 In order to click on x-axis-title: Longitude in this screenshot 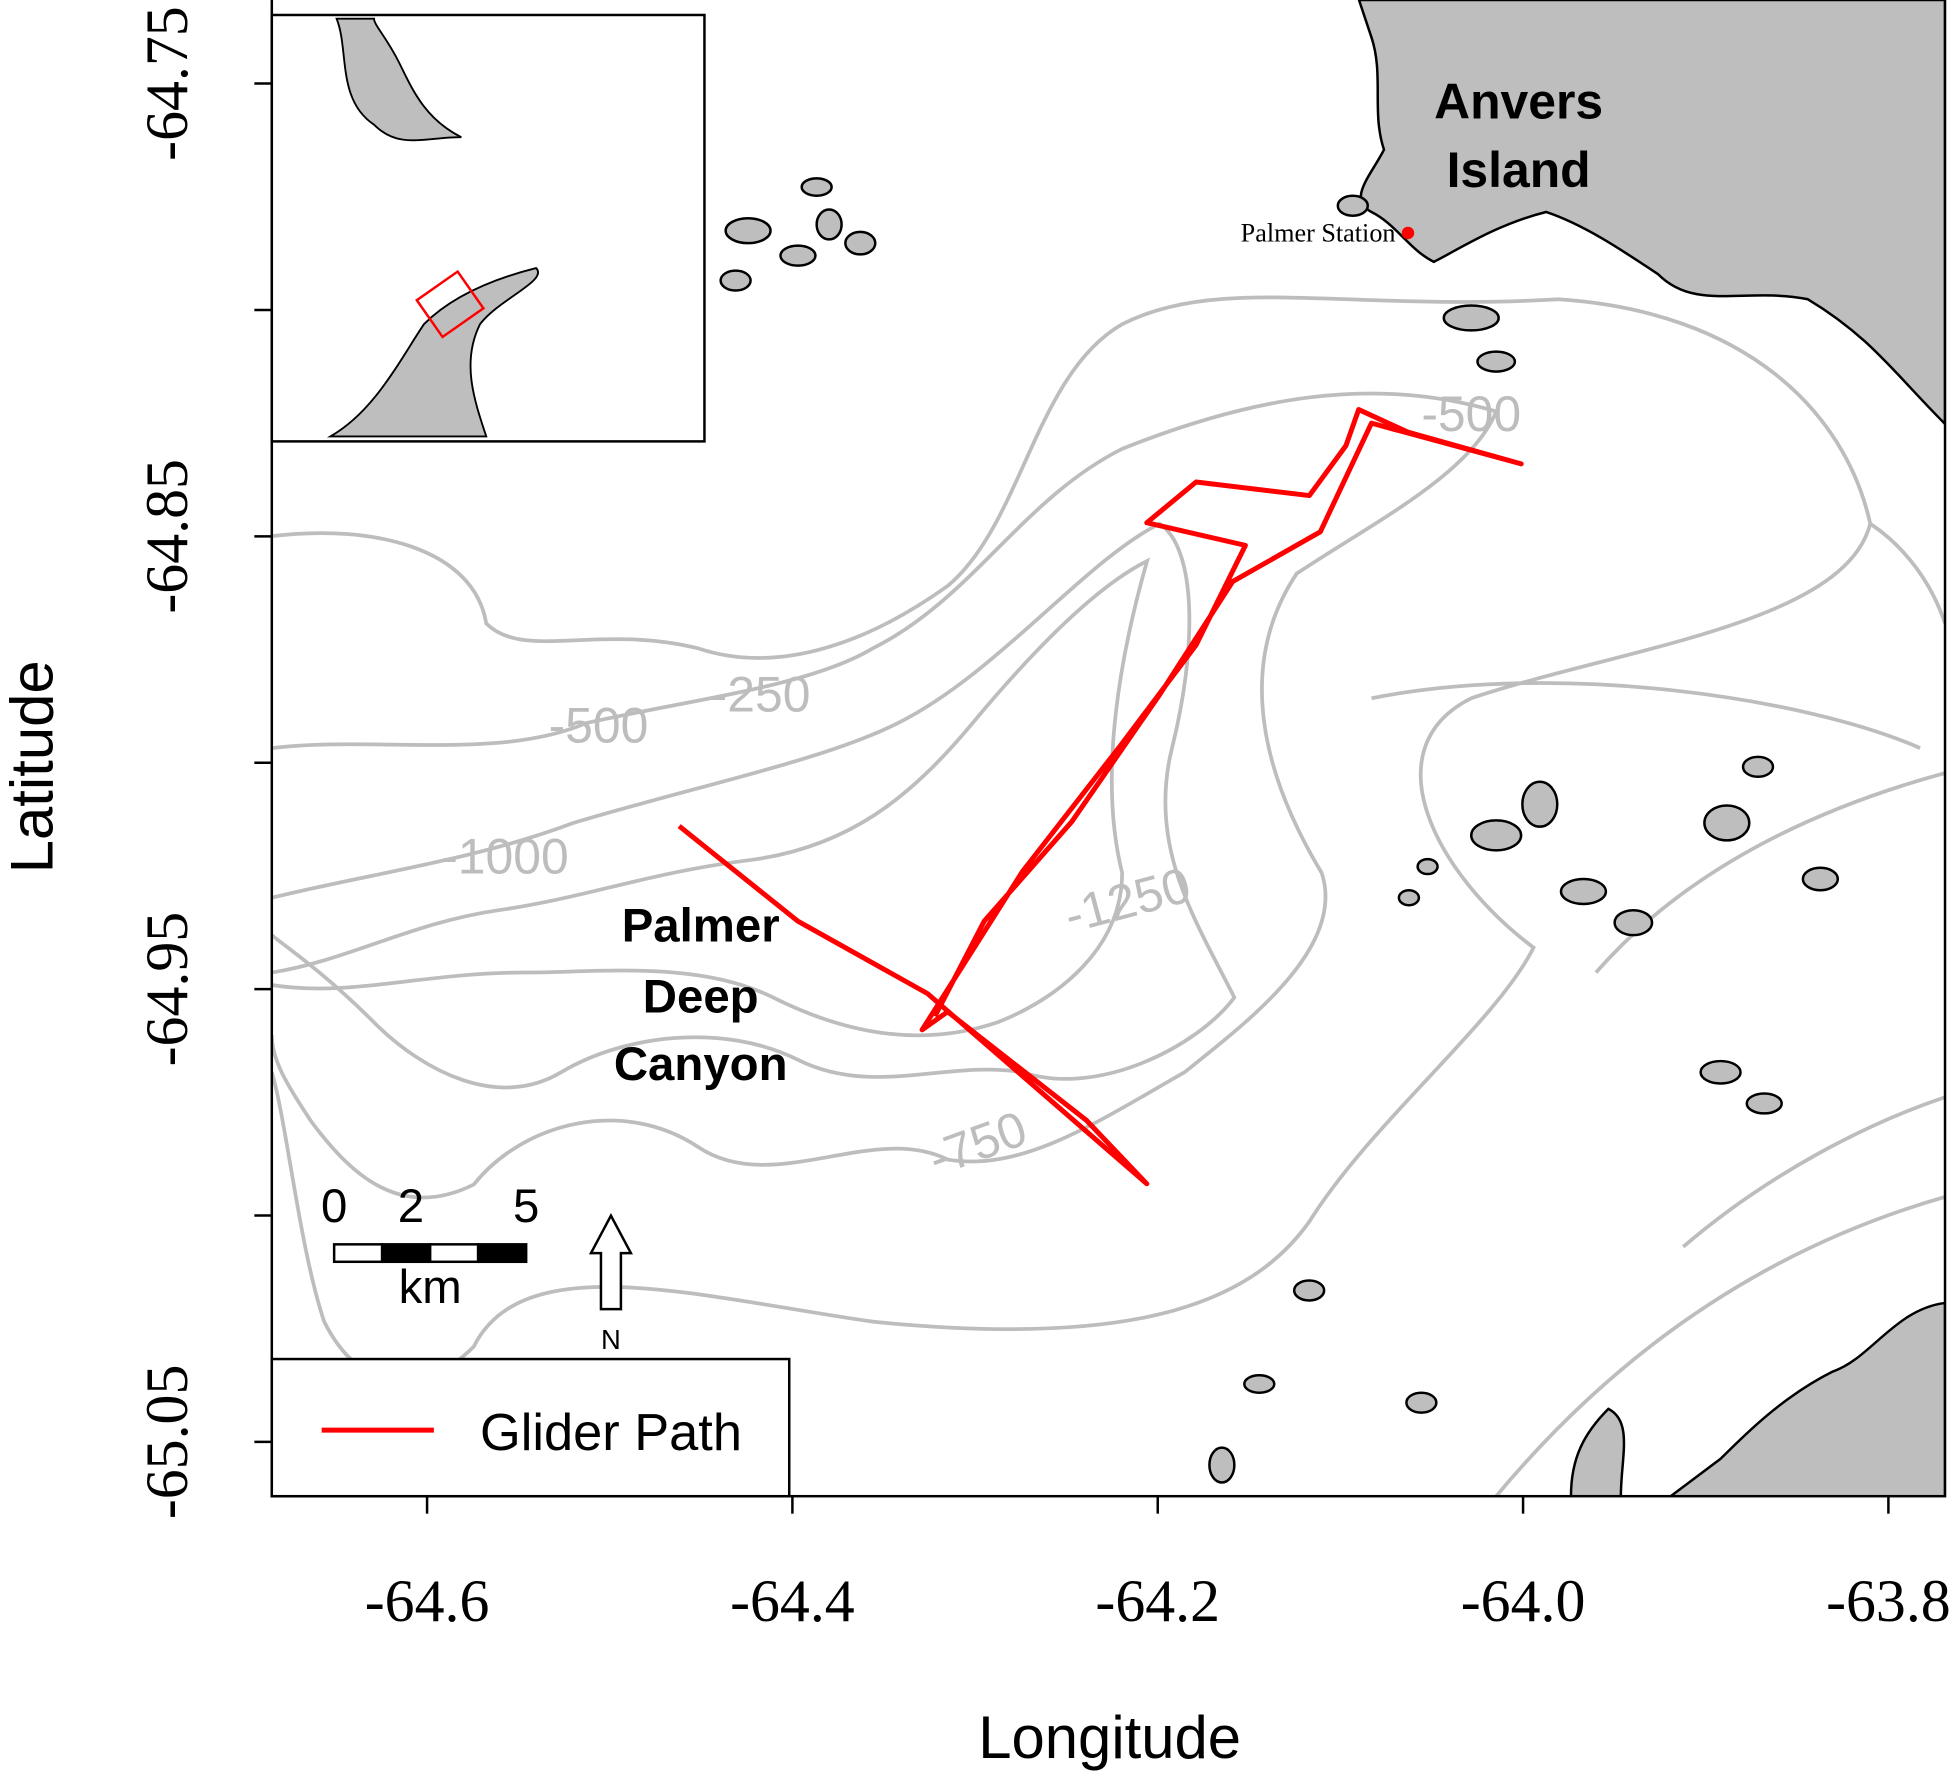, I will do `click(1109, 1737)`.